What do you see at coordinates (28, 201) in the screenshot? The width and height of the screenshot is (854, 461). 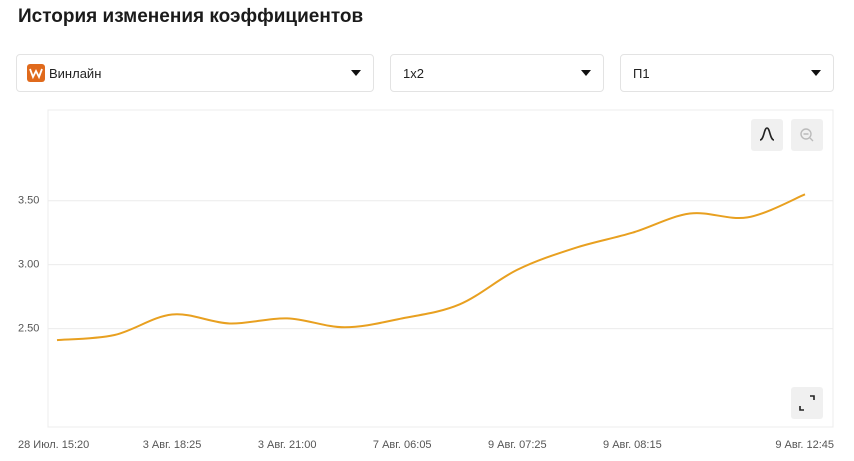 I see `y-tick-label: 3.50` at bounding box center [28, 201].